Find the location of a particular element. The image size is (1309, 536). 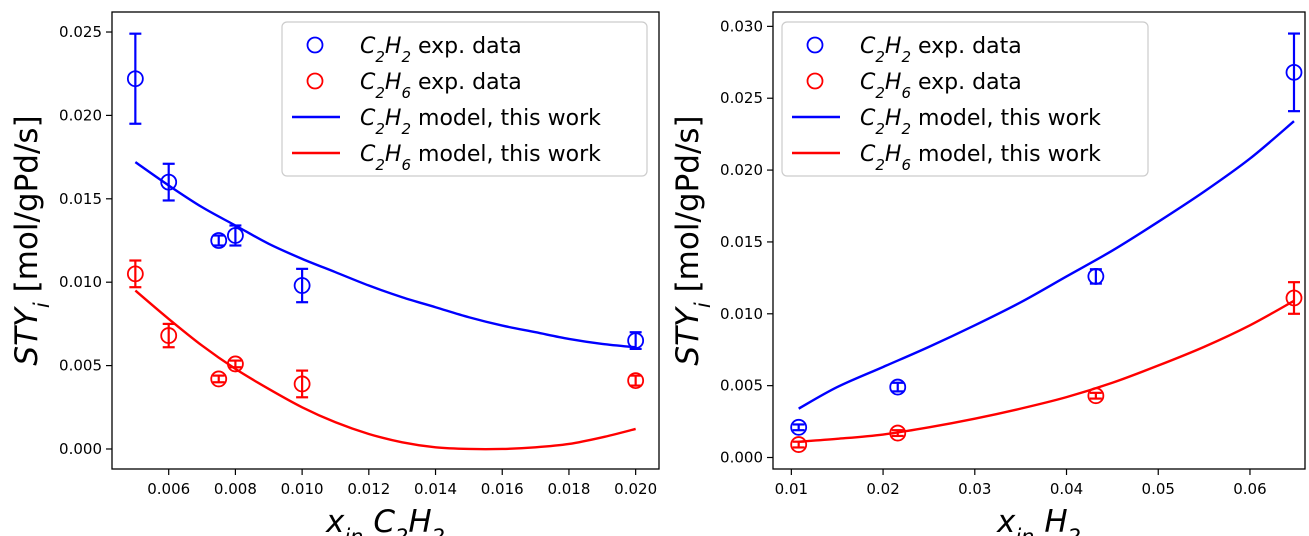

model-line-c2h2 is located at coordinates (385, 255).